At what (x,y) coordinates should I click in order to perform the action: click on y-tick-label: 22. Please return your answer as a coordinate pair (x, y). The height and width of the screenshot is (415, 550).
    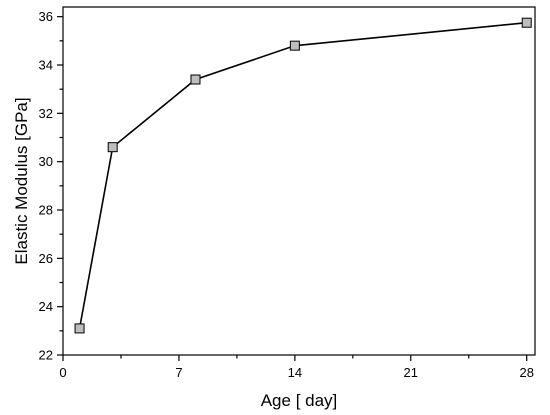
    Looking at the image, I should click on (46, 355).